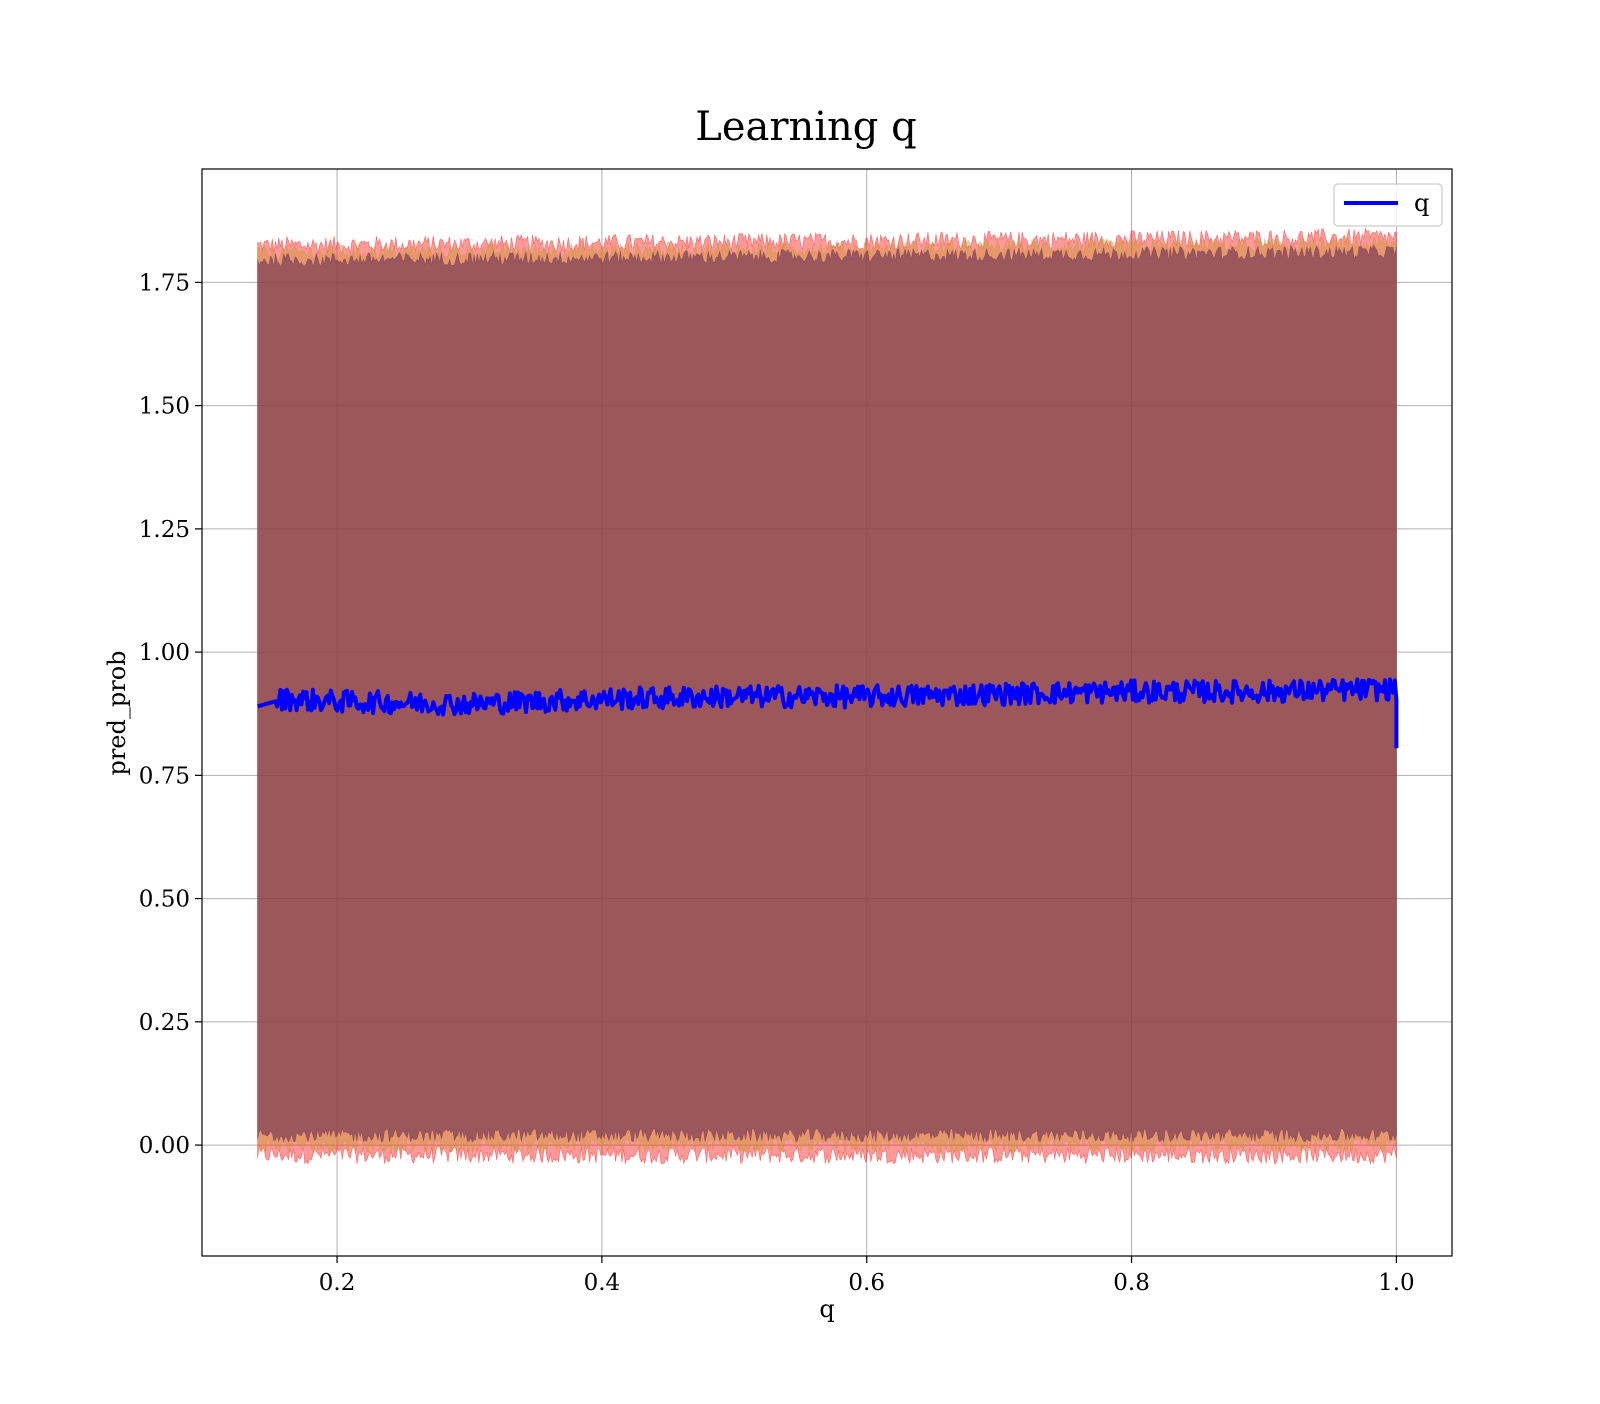 This screenshot has width=1600, height=1404. What do you see at coordinates (164, 900) in the screenshot?
I see `y-tick-label: 0.50` at bounding box center [164, 900].